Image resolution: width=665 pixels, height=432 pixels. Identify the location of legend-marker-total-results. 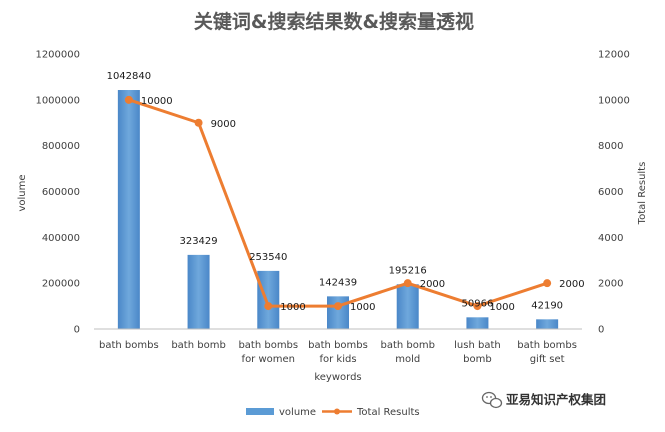
(337, 411).